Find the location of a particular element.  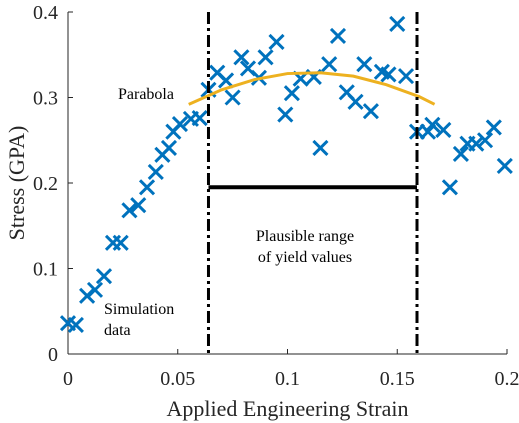

y-tick-label: 0.1 is located at coordinates (45, 270).